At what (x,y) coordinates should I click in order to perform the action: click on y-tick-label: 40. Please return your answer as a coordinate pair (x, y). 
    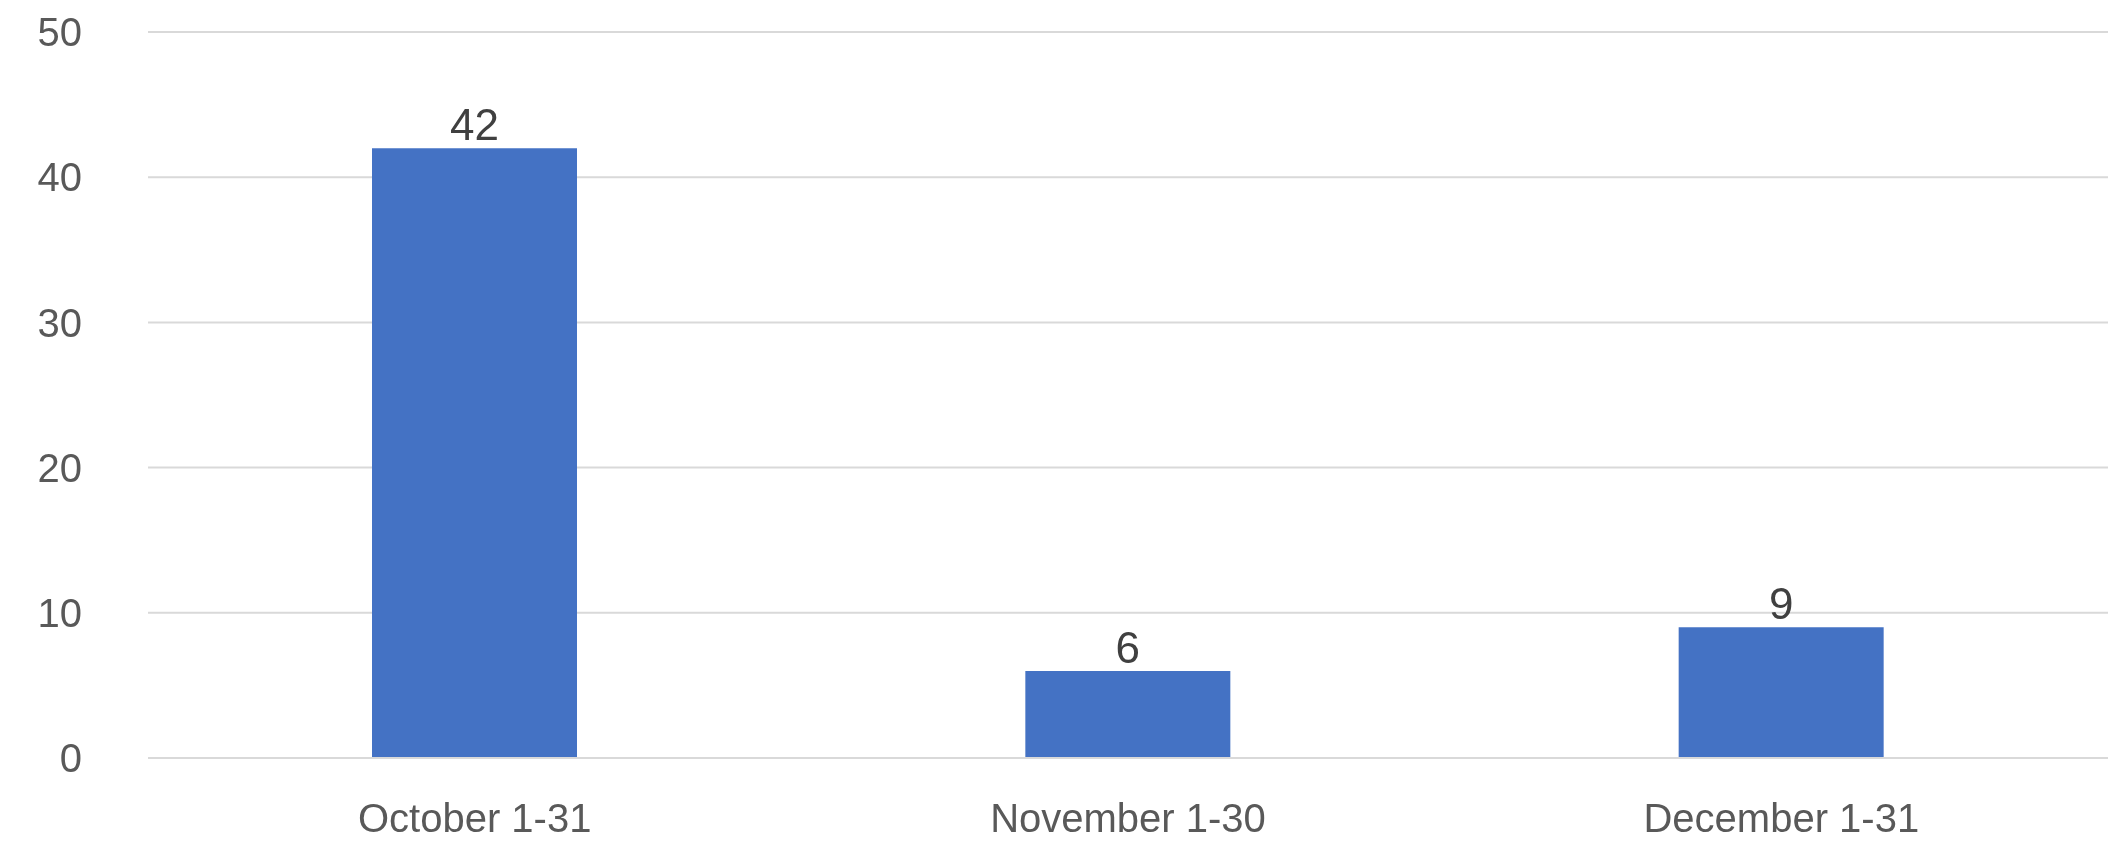
    Looking at the image, I should click on (59, 177).